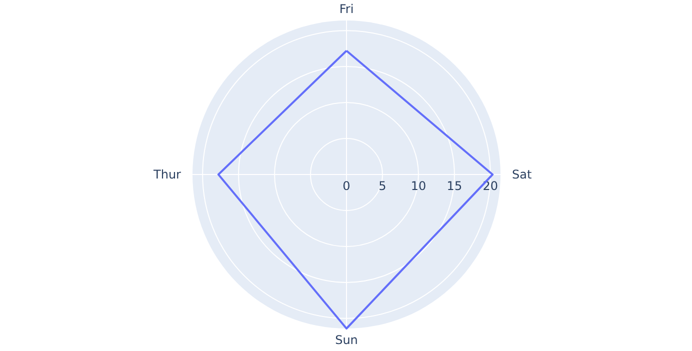 Image resolution: width=692 pixels, height=351 pixels. Describe the element at coordinates (346, 339) in the screenshot. I see `spoke-label: Sun` at that location.